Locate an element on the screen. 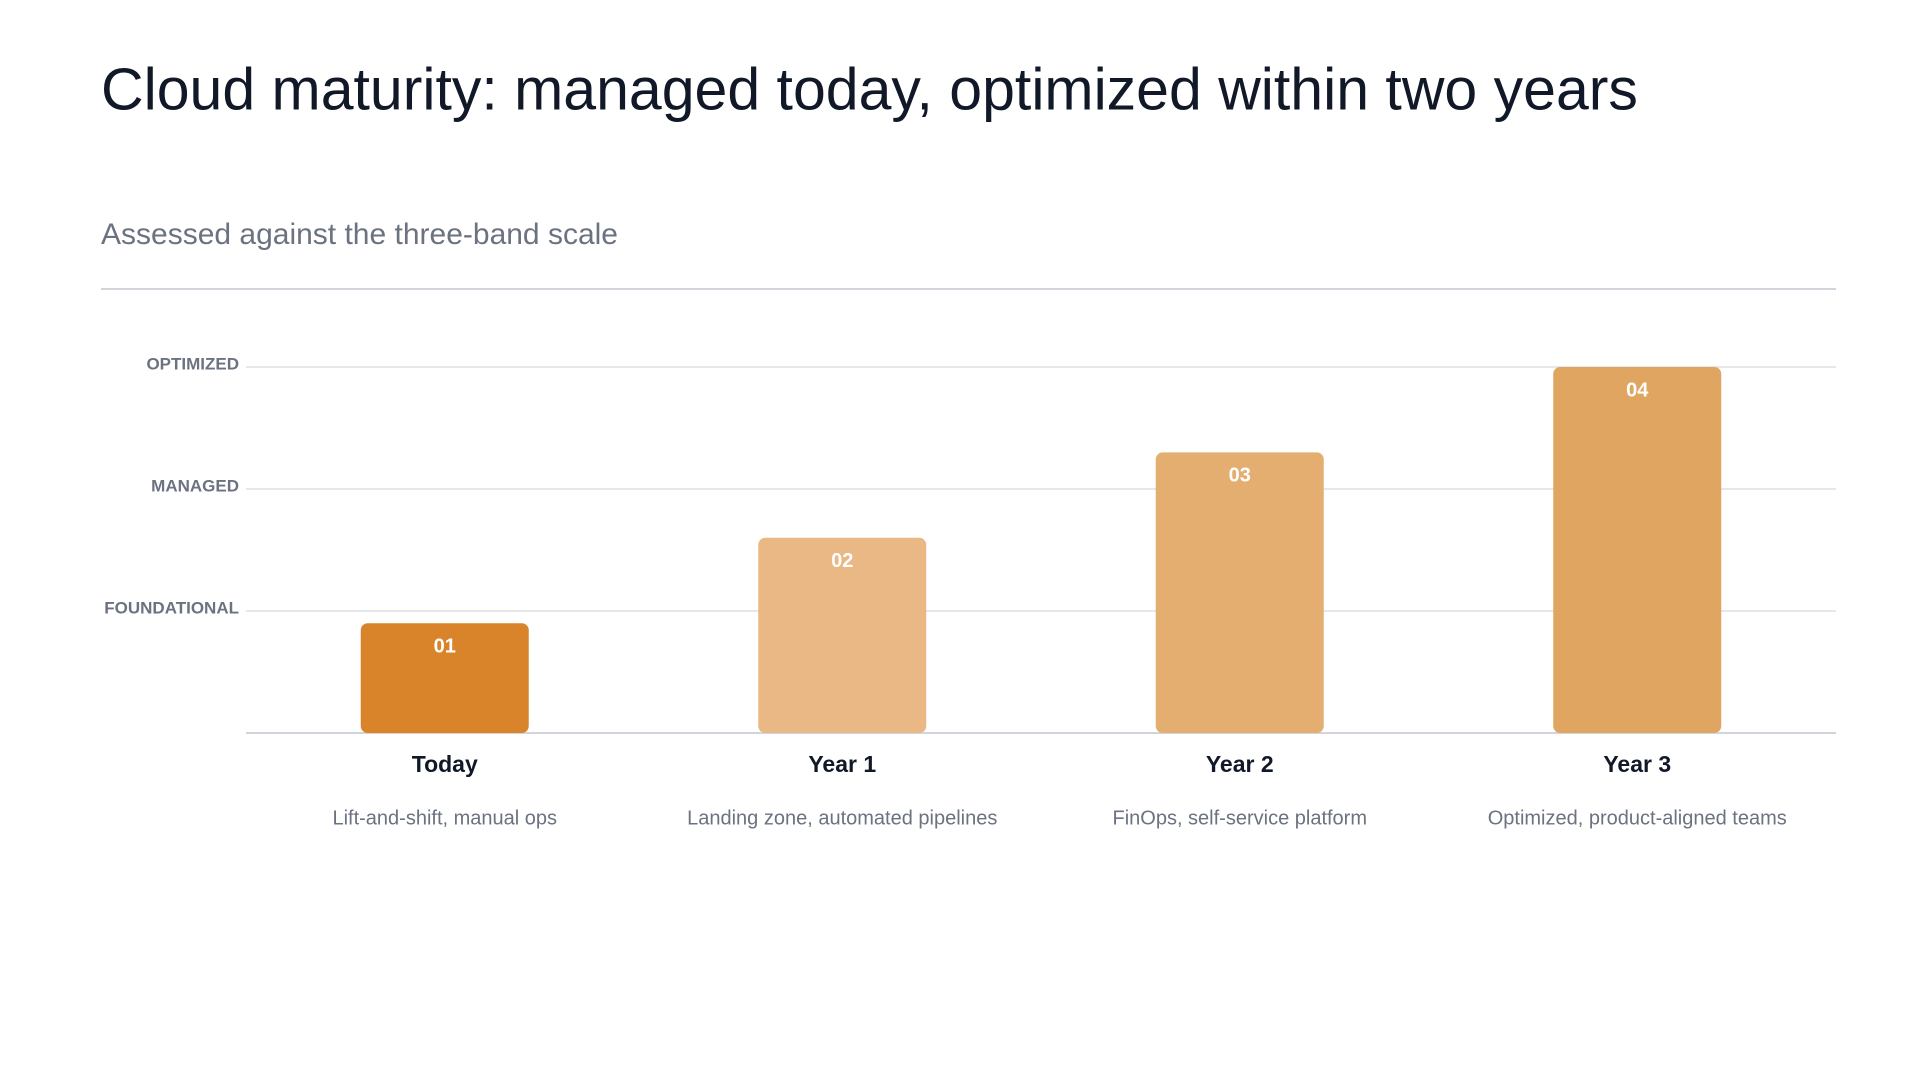 Image resolution: width=1919 pixels, height=1080 pixels. chart-subtitle: Assessed against the three-band scale is located at coordinates (359, 234).